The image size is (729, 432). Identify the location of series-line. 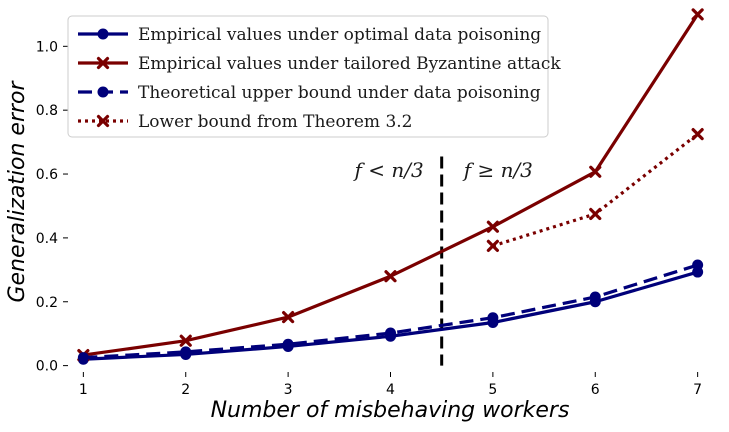
(595, 190).